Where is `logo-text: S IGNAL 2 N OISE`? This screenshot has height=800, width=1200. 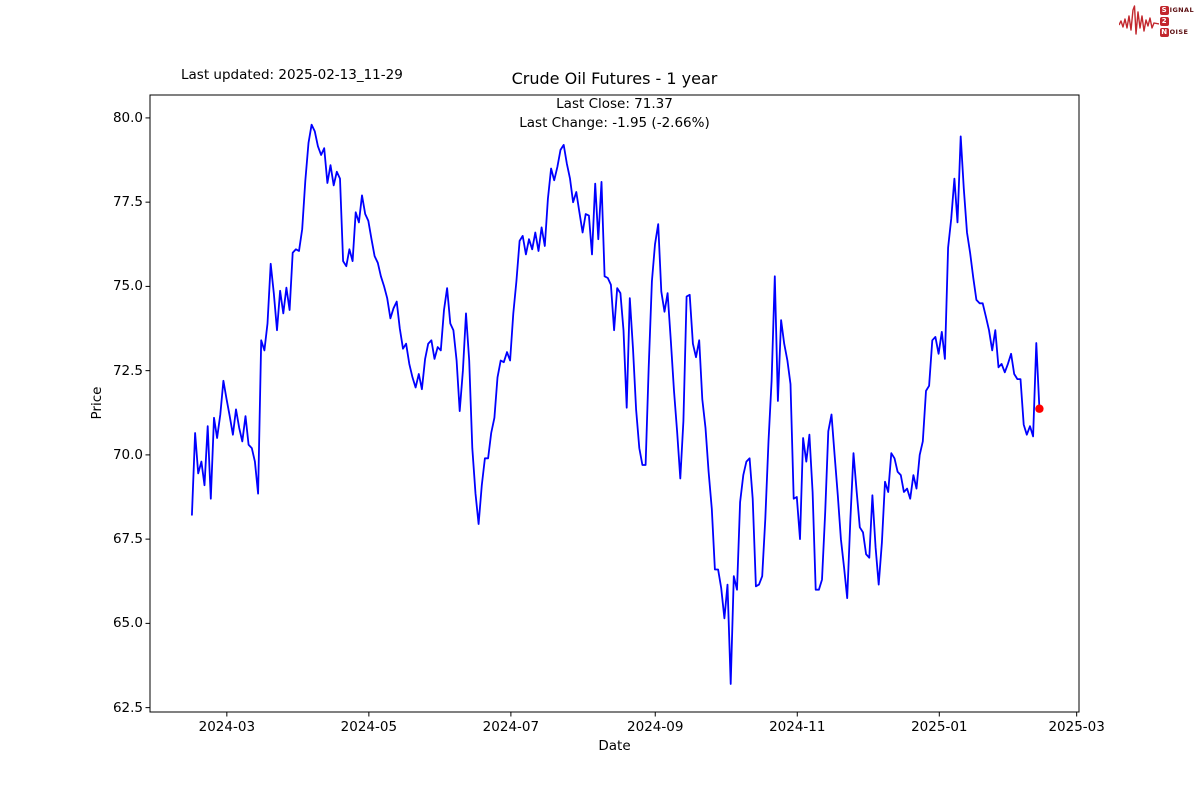 logo-text: S IGNAL 2 N OISE is located at coordinates (1176, 21).